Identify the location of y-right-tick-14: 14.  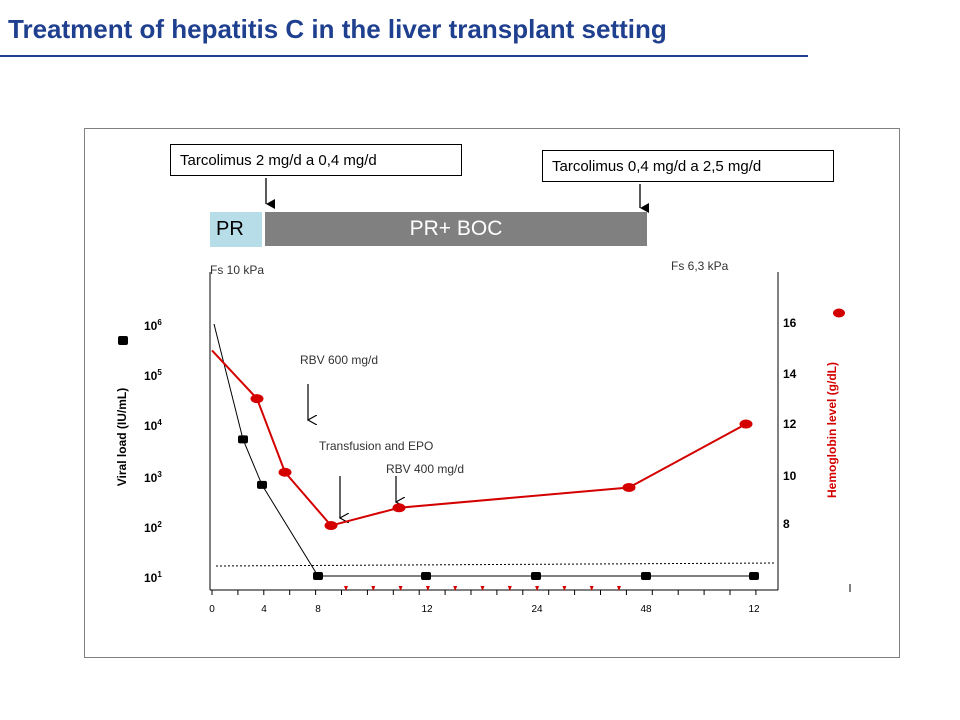
(790, 374).